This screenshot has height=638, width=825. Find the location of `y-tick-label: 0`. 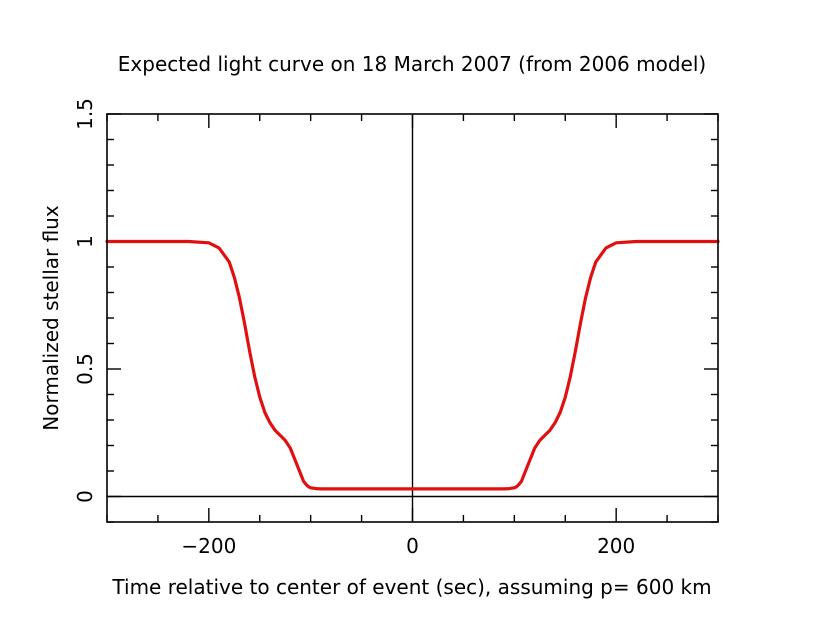

y-tick-label: 0 is located at coordinates (85, 496).